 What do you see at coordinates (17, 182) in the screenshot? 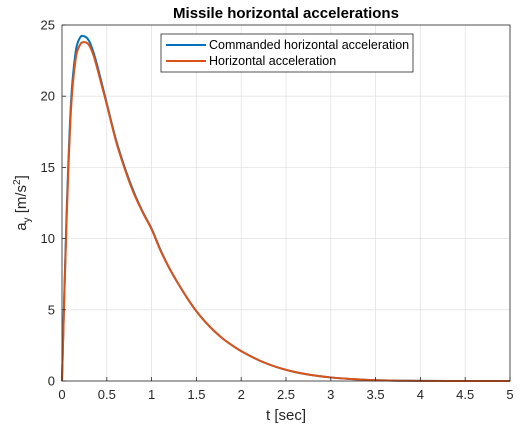
I see `y-axis-label-unit-sup: 2` at bounding box center [17, 182].